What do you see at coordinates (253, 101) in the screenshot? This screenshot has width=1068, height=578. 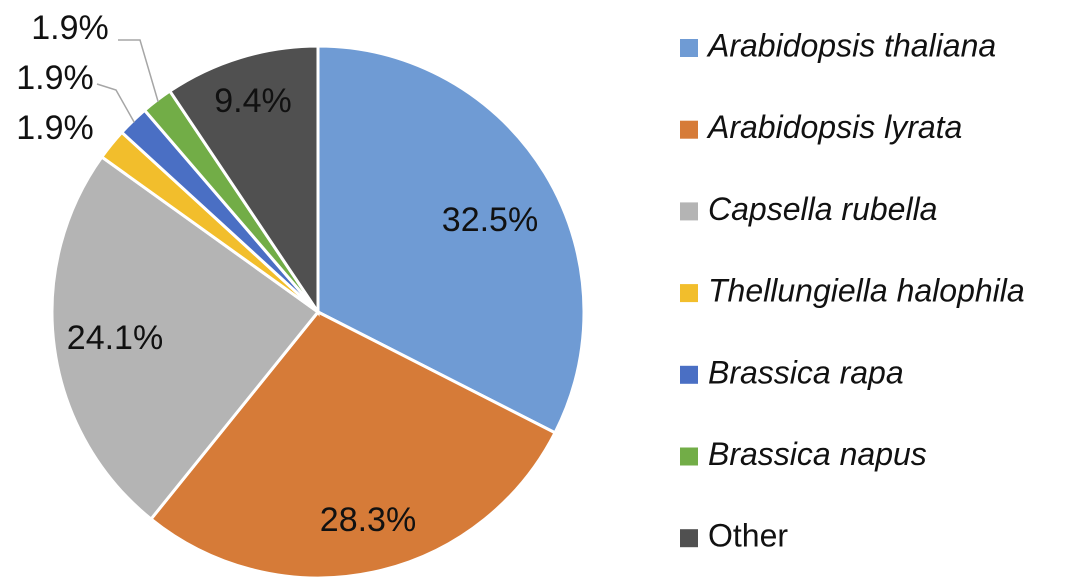 I see `slice-label: 9.4%` at bounding box center [253, 101].